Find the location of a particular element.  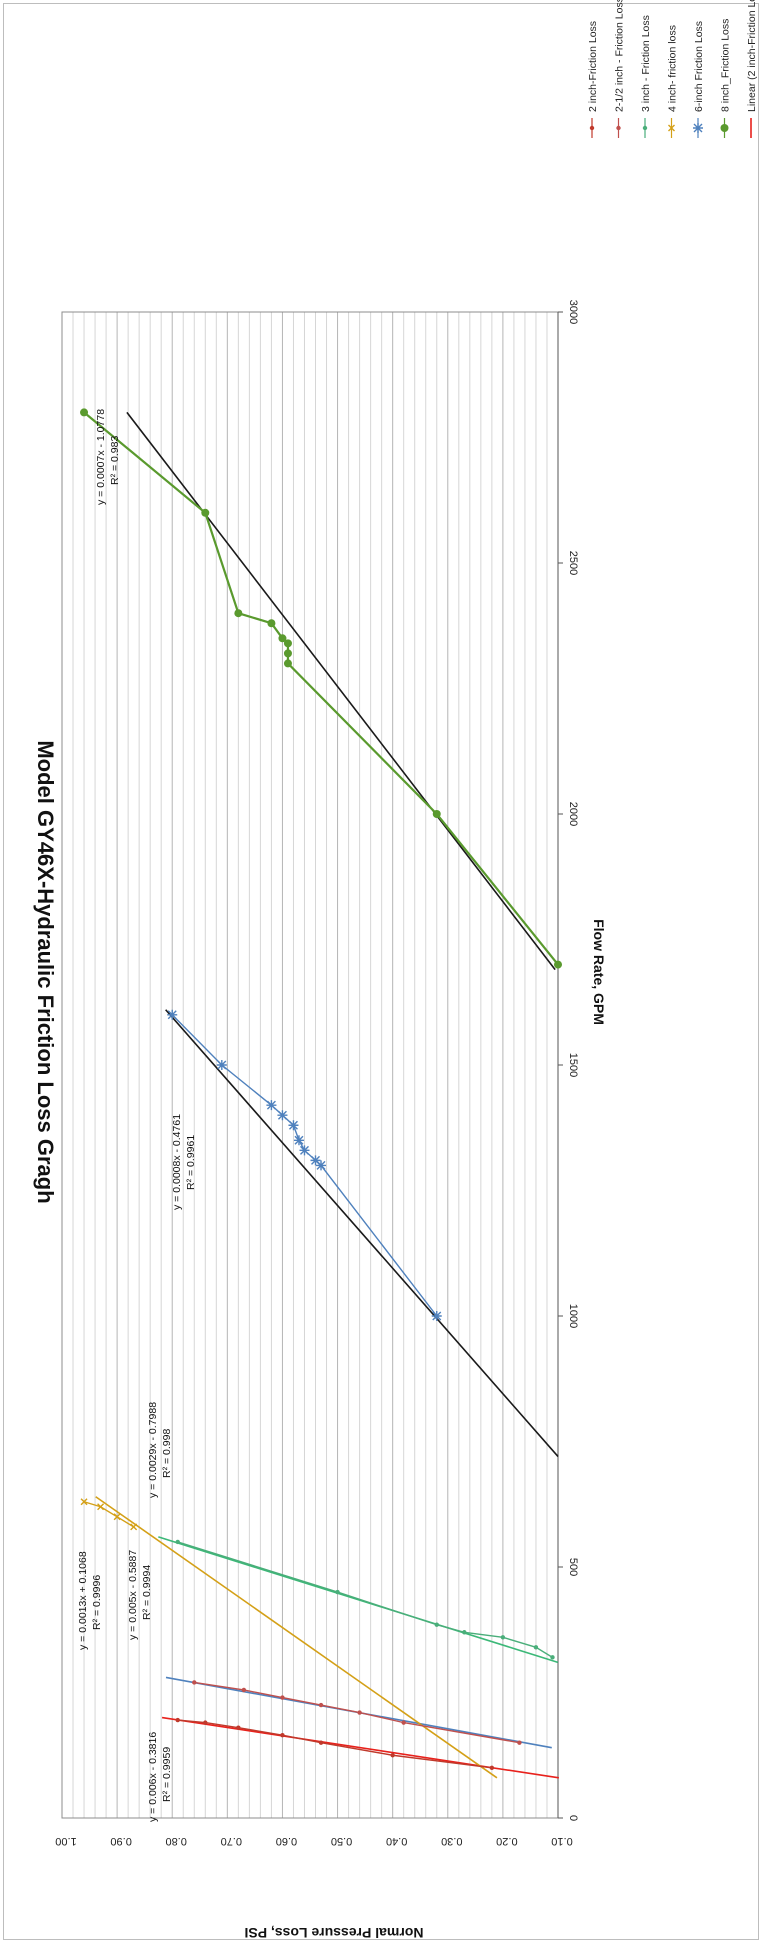

legend-label: 6-inch Friction Loss is located at coordinates (699, 66).